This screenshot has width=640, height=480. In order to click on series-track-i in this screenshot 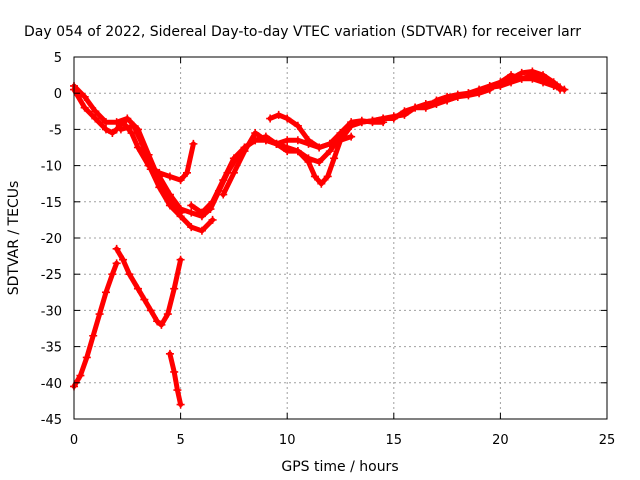, I will do `click(95, 325)`.